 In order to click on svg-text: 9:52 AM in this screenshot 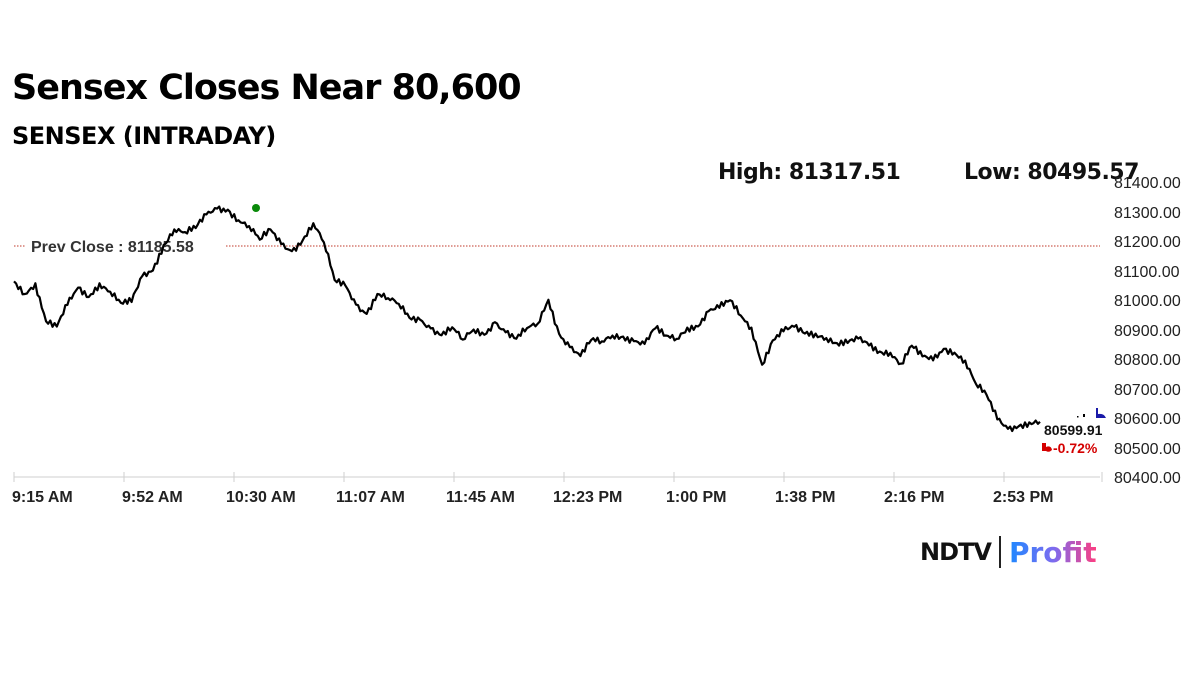, I will do `click(152, 497)`.